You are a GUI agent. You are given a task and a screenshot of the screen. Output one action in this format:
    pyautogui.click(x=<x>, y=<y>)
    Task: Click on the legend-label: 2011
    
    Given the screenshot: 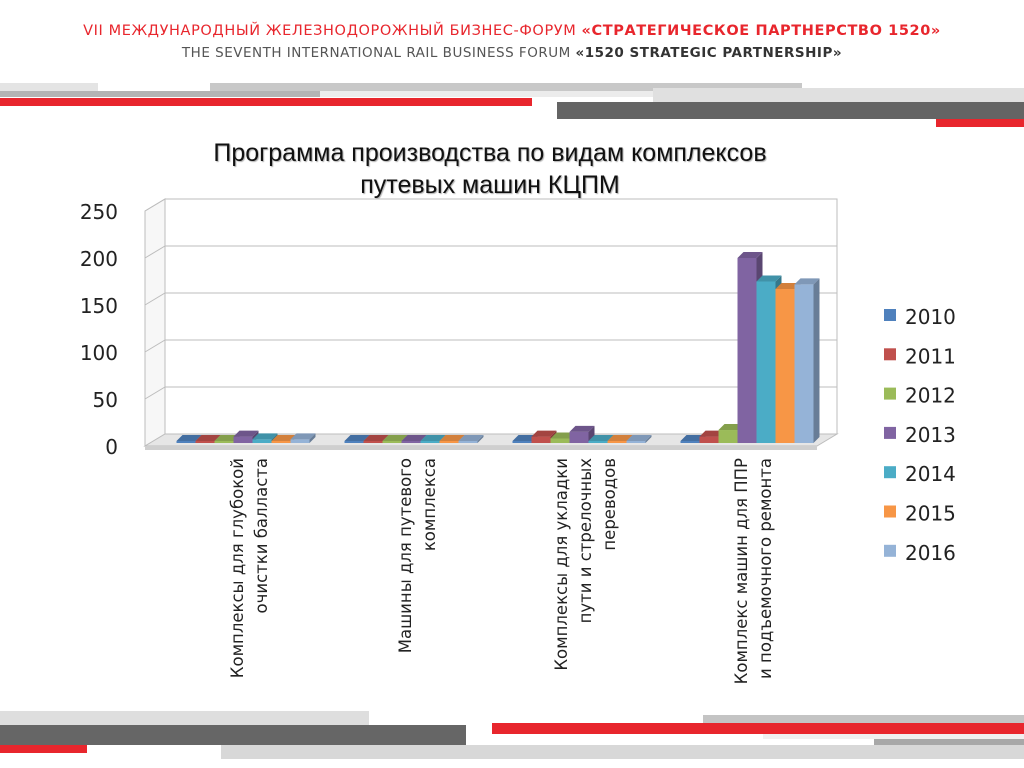 What is the action you would take?
    pyautogui.click(x=930, y=356)
    